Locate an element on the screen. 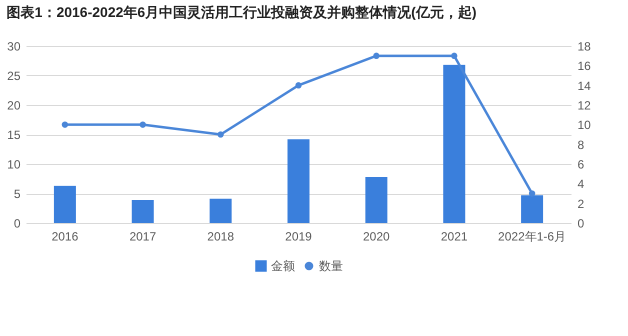 This screenshot has width=628, height=336. y2-tick-label: 14 is located at coordinates (585, 85).